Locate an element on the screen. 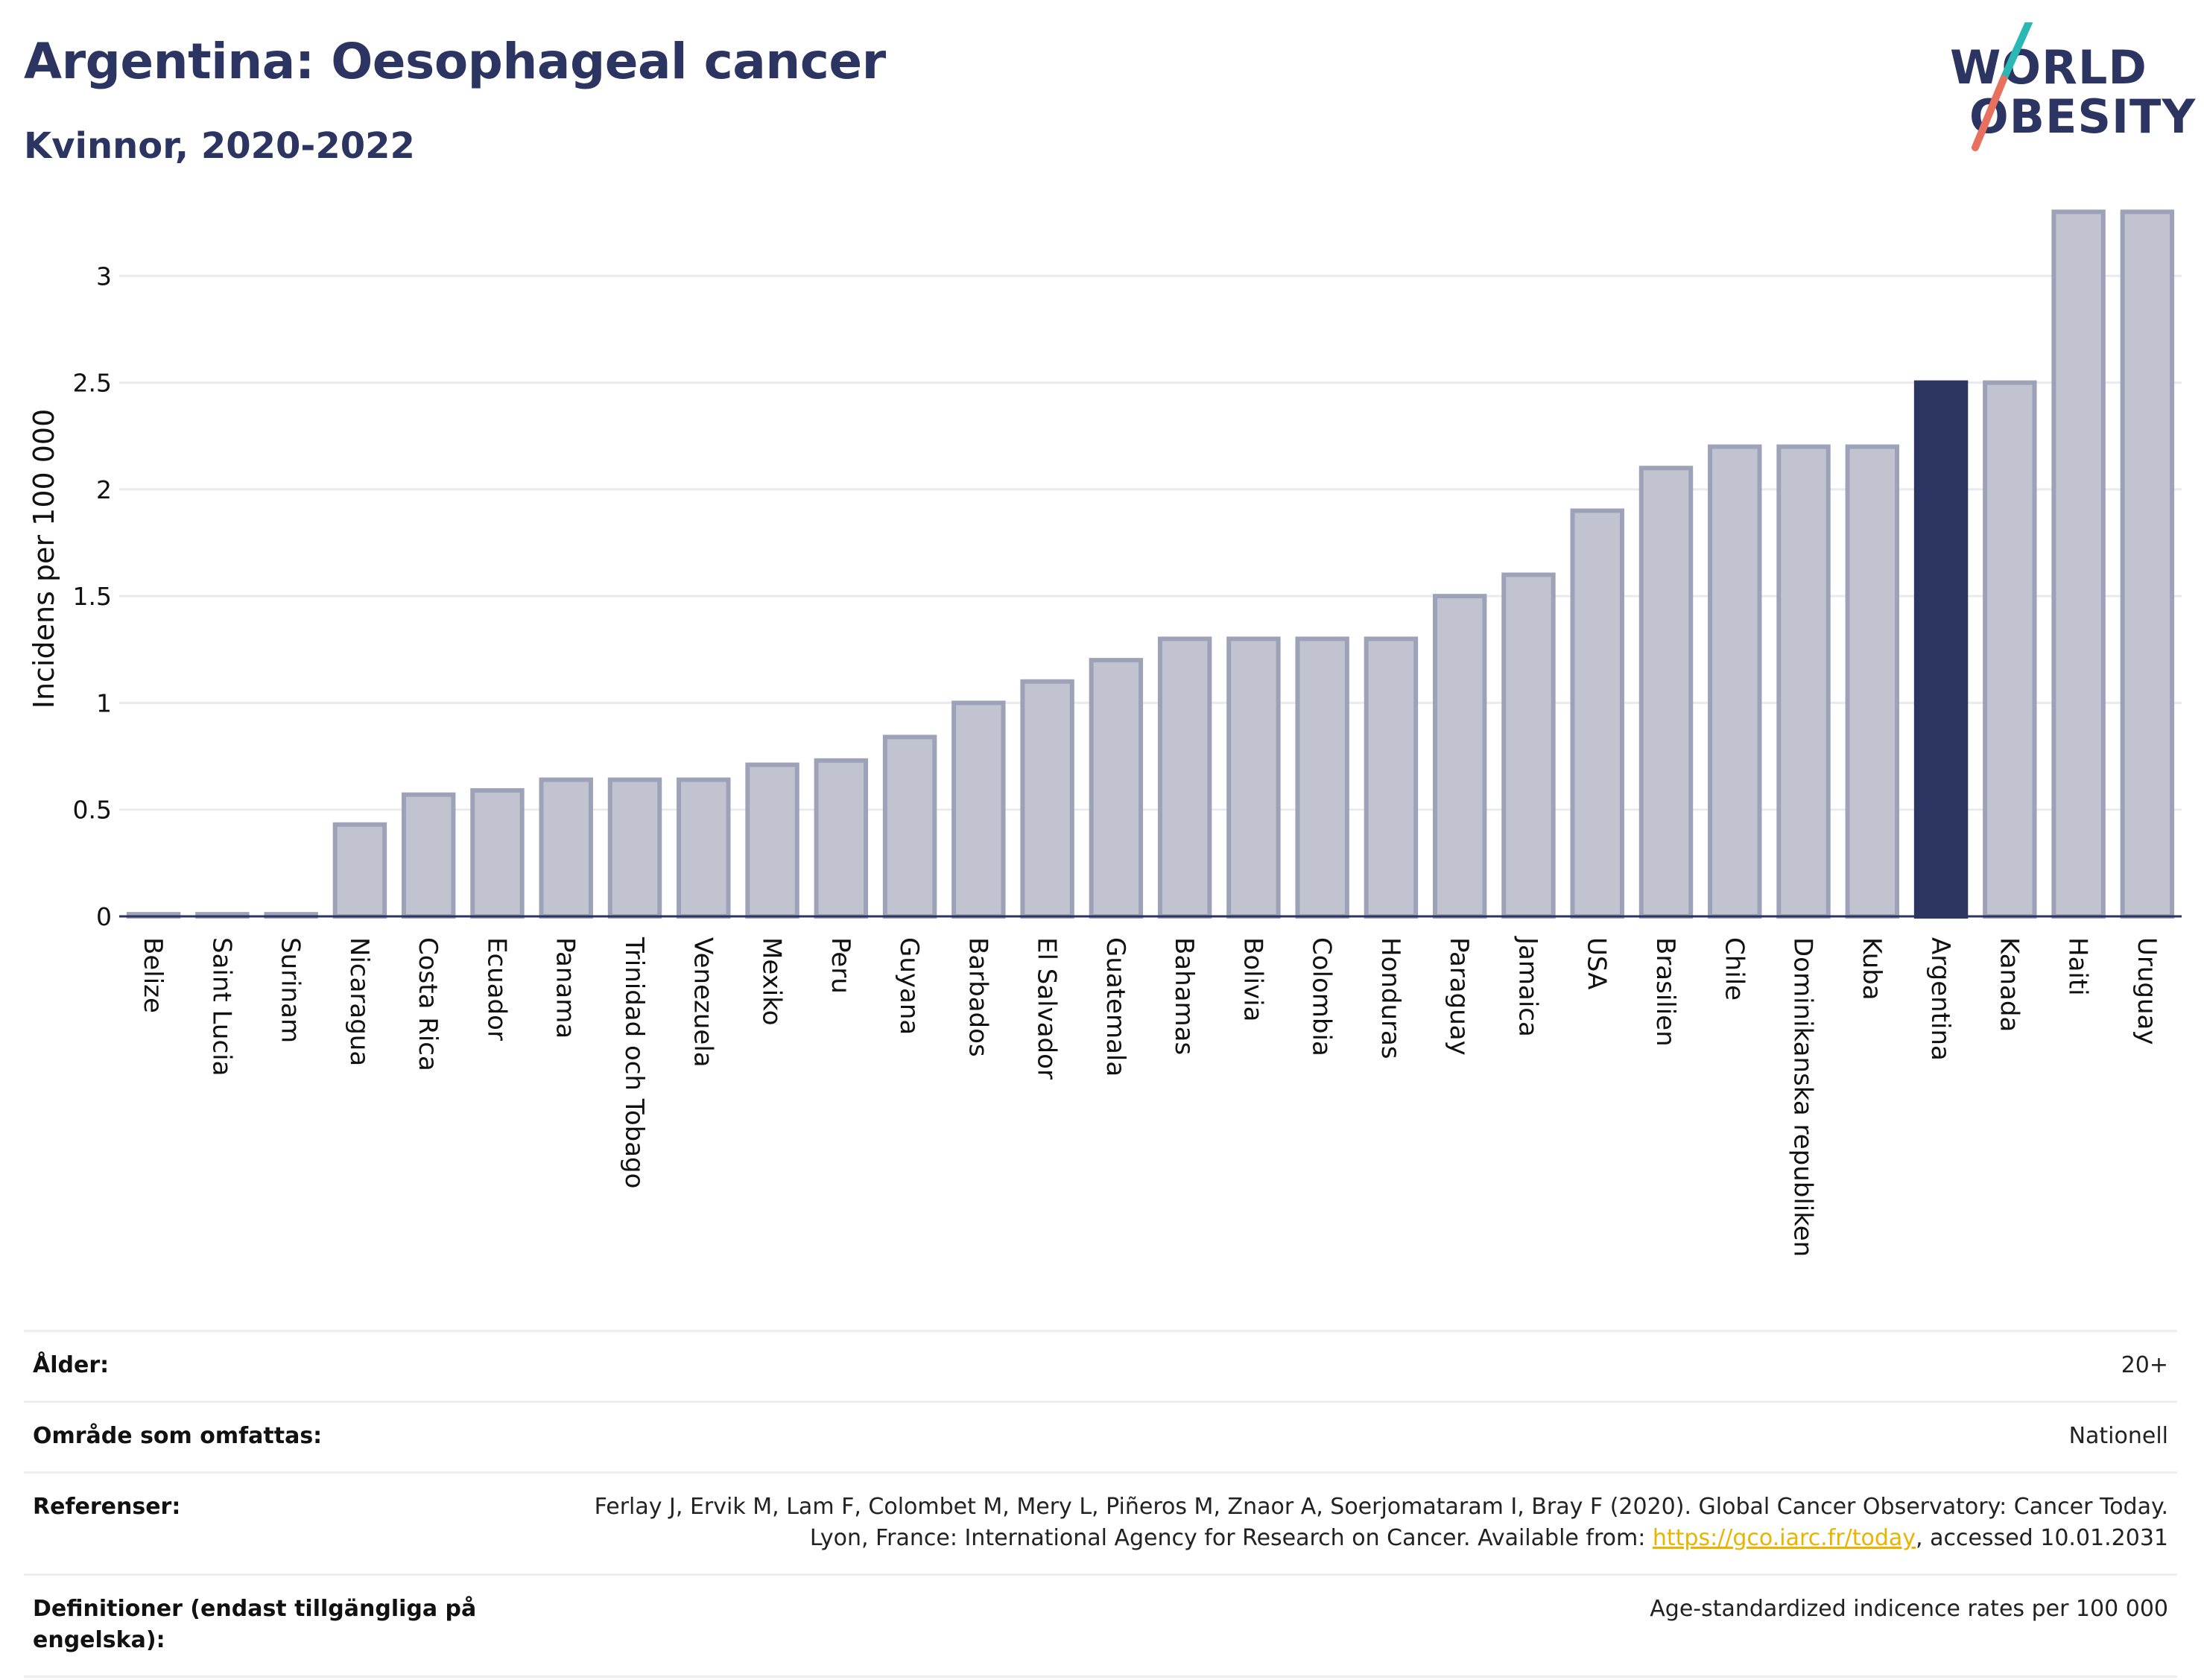 This screenshot has height=1680, width=2204. y-tick-label: 2 is located at coordinates (104, 489).